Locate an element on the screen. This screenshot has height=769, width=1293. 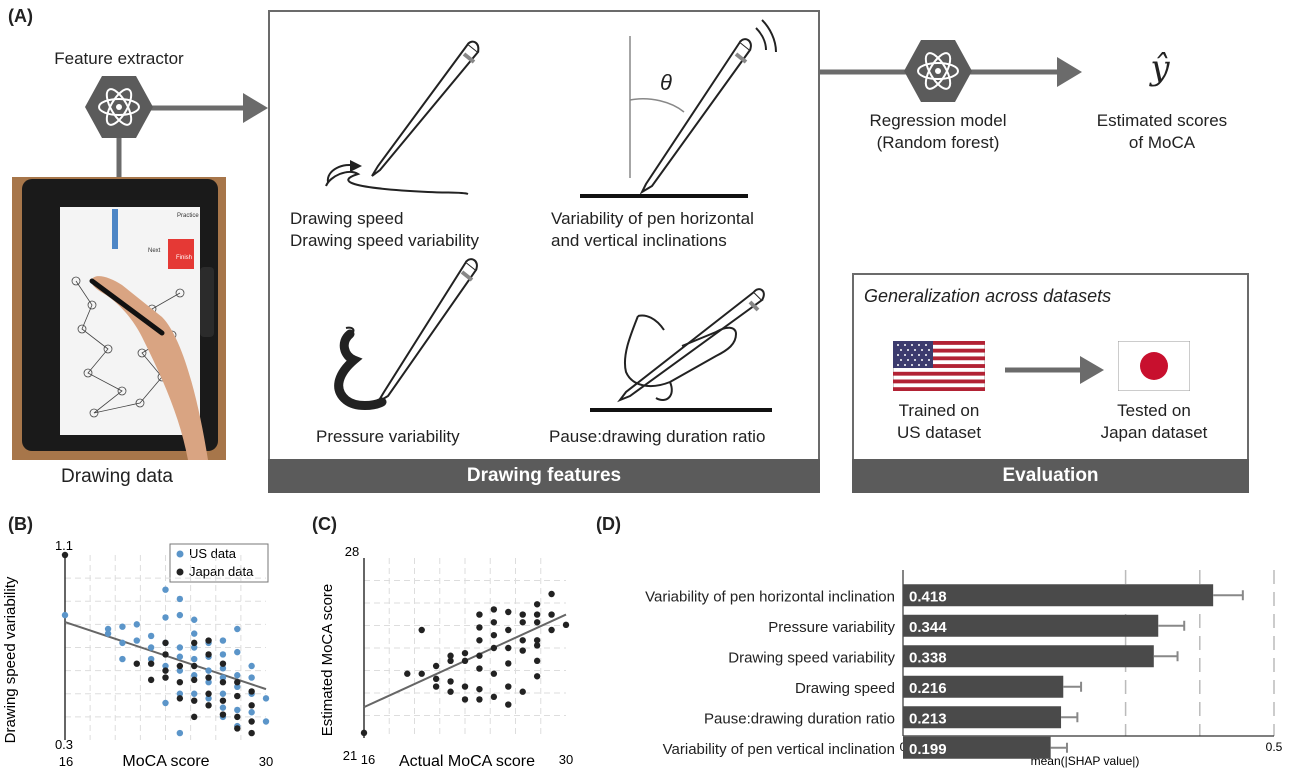
theta-symbol: θ is located at coordinates (666, 82).